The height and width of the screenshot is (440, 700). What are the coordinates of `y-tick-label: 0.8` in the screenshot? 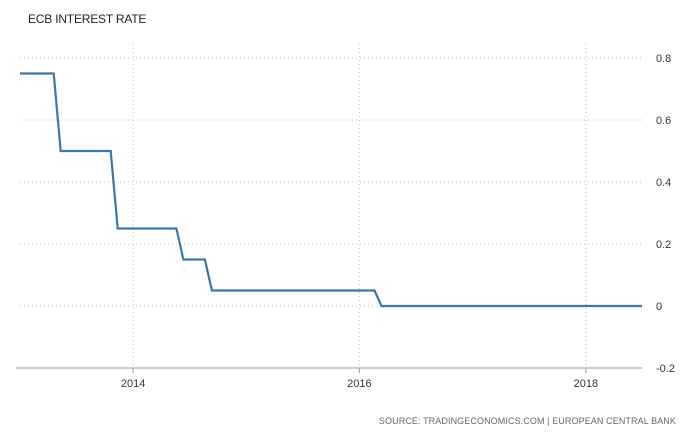 It's located at (663, 59).